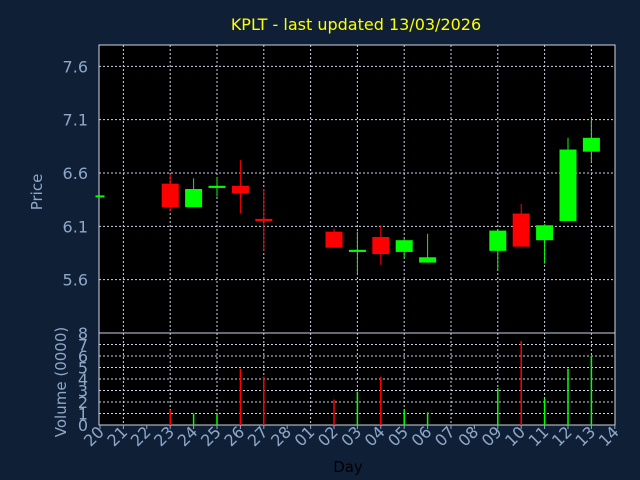 This screenshot has width=640, height=480. I want to click on x-axis-label: Day, so click(348, 467).